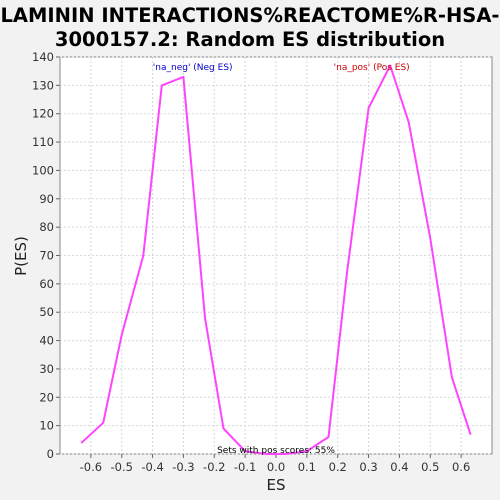 Image resolution: width=500 pixels, height=500 pixels. What do you see at coordinates (43, 57) in the screenshot?
I see `y-tick-label: 140` at bounding box center [43, 57].